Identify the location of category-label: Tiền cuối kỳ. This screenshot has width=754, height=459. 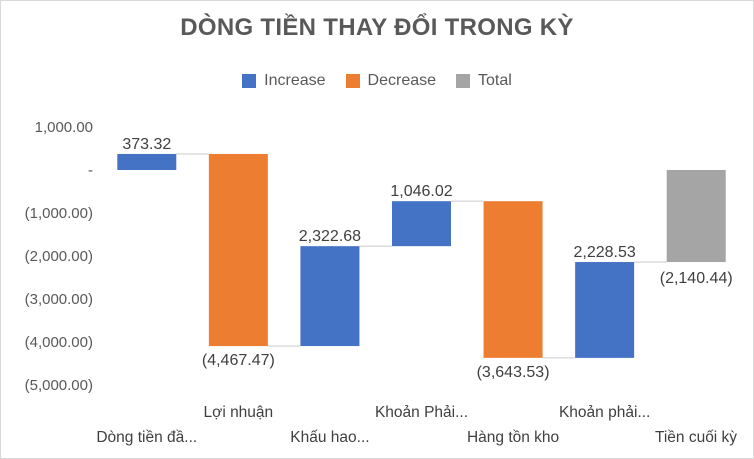
(696, 437).